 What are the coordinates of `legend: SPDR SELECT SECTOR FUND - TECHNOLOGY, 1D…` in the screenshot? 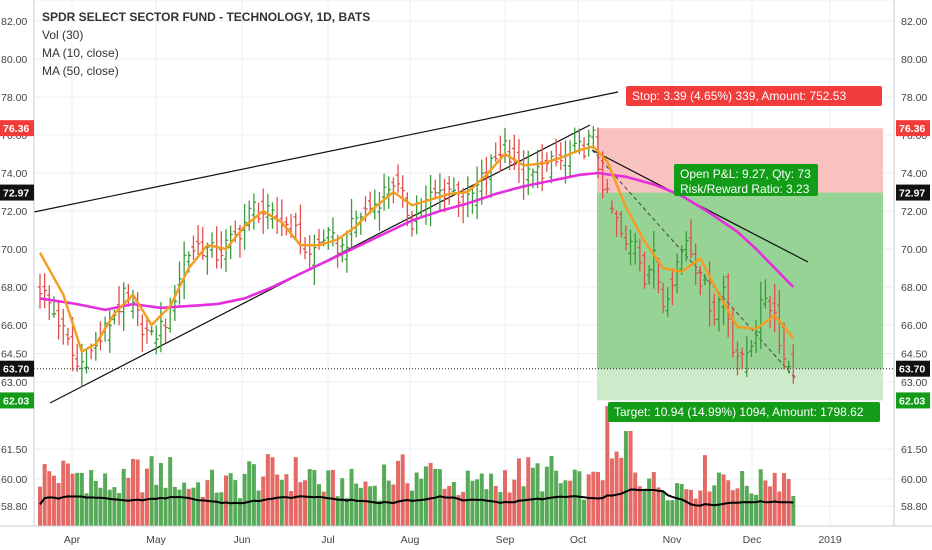 It's located at (206, 44).